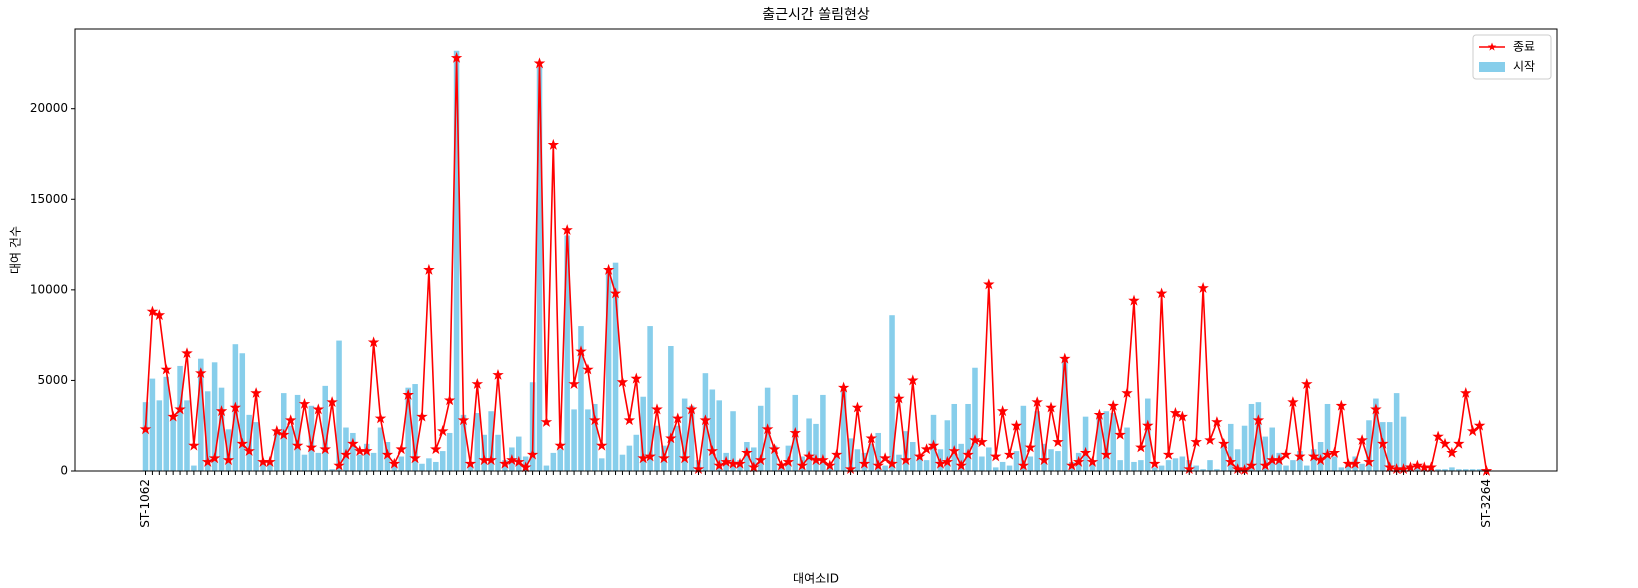  I want to click on legend-swatch, so click(1492, 67).